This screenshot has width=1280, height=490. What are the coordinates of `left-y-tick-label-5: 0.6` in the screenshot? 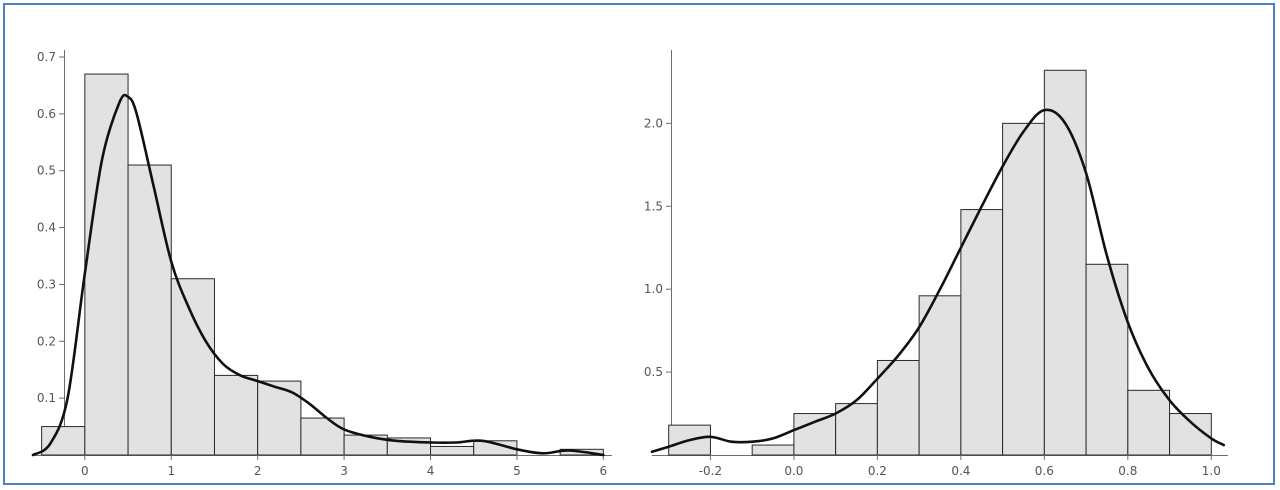 It's located at (46, 114).